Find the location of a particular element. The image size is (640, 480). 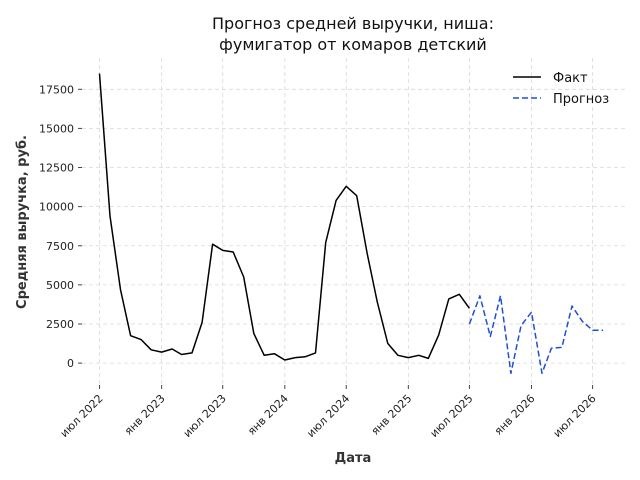

x-tick-label: июл 2023 is located at coordinates (205, 416).